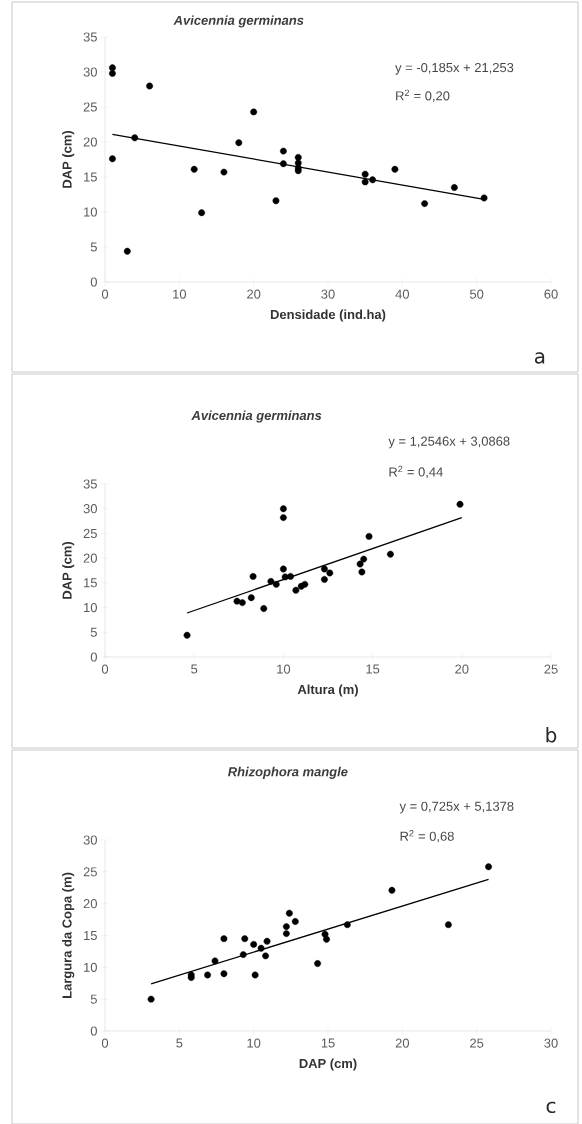 The width and height of the screenshot is (582, 1124). Describe the element at coordinates (539, 358) in the screenshot. I see `text: a` at that location.